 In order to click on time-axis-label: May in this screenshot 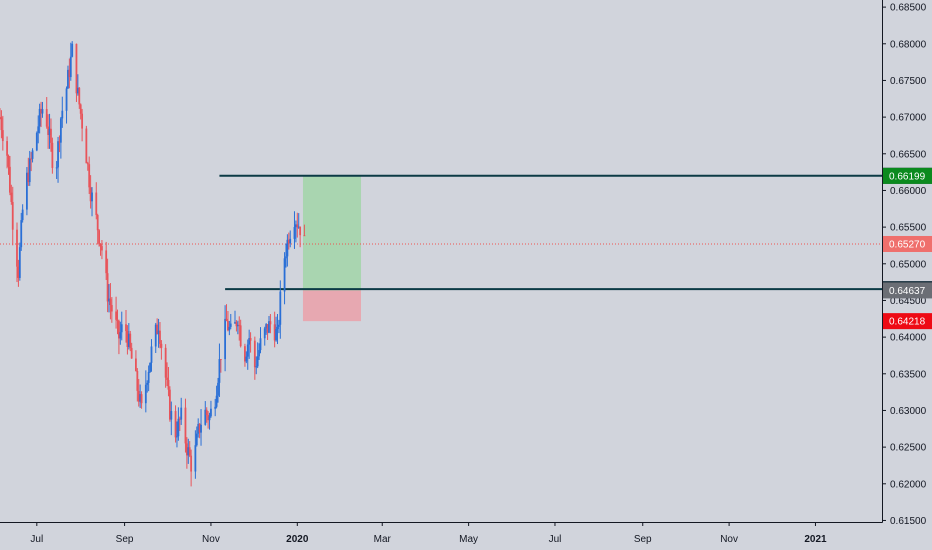, I will do `click(468, 539)`.